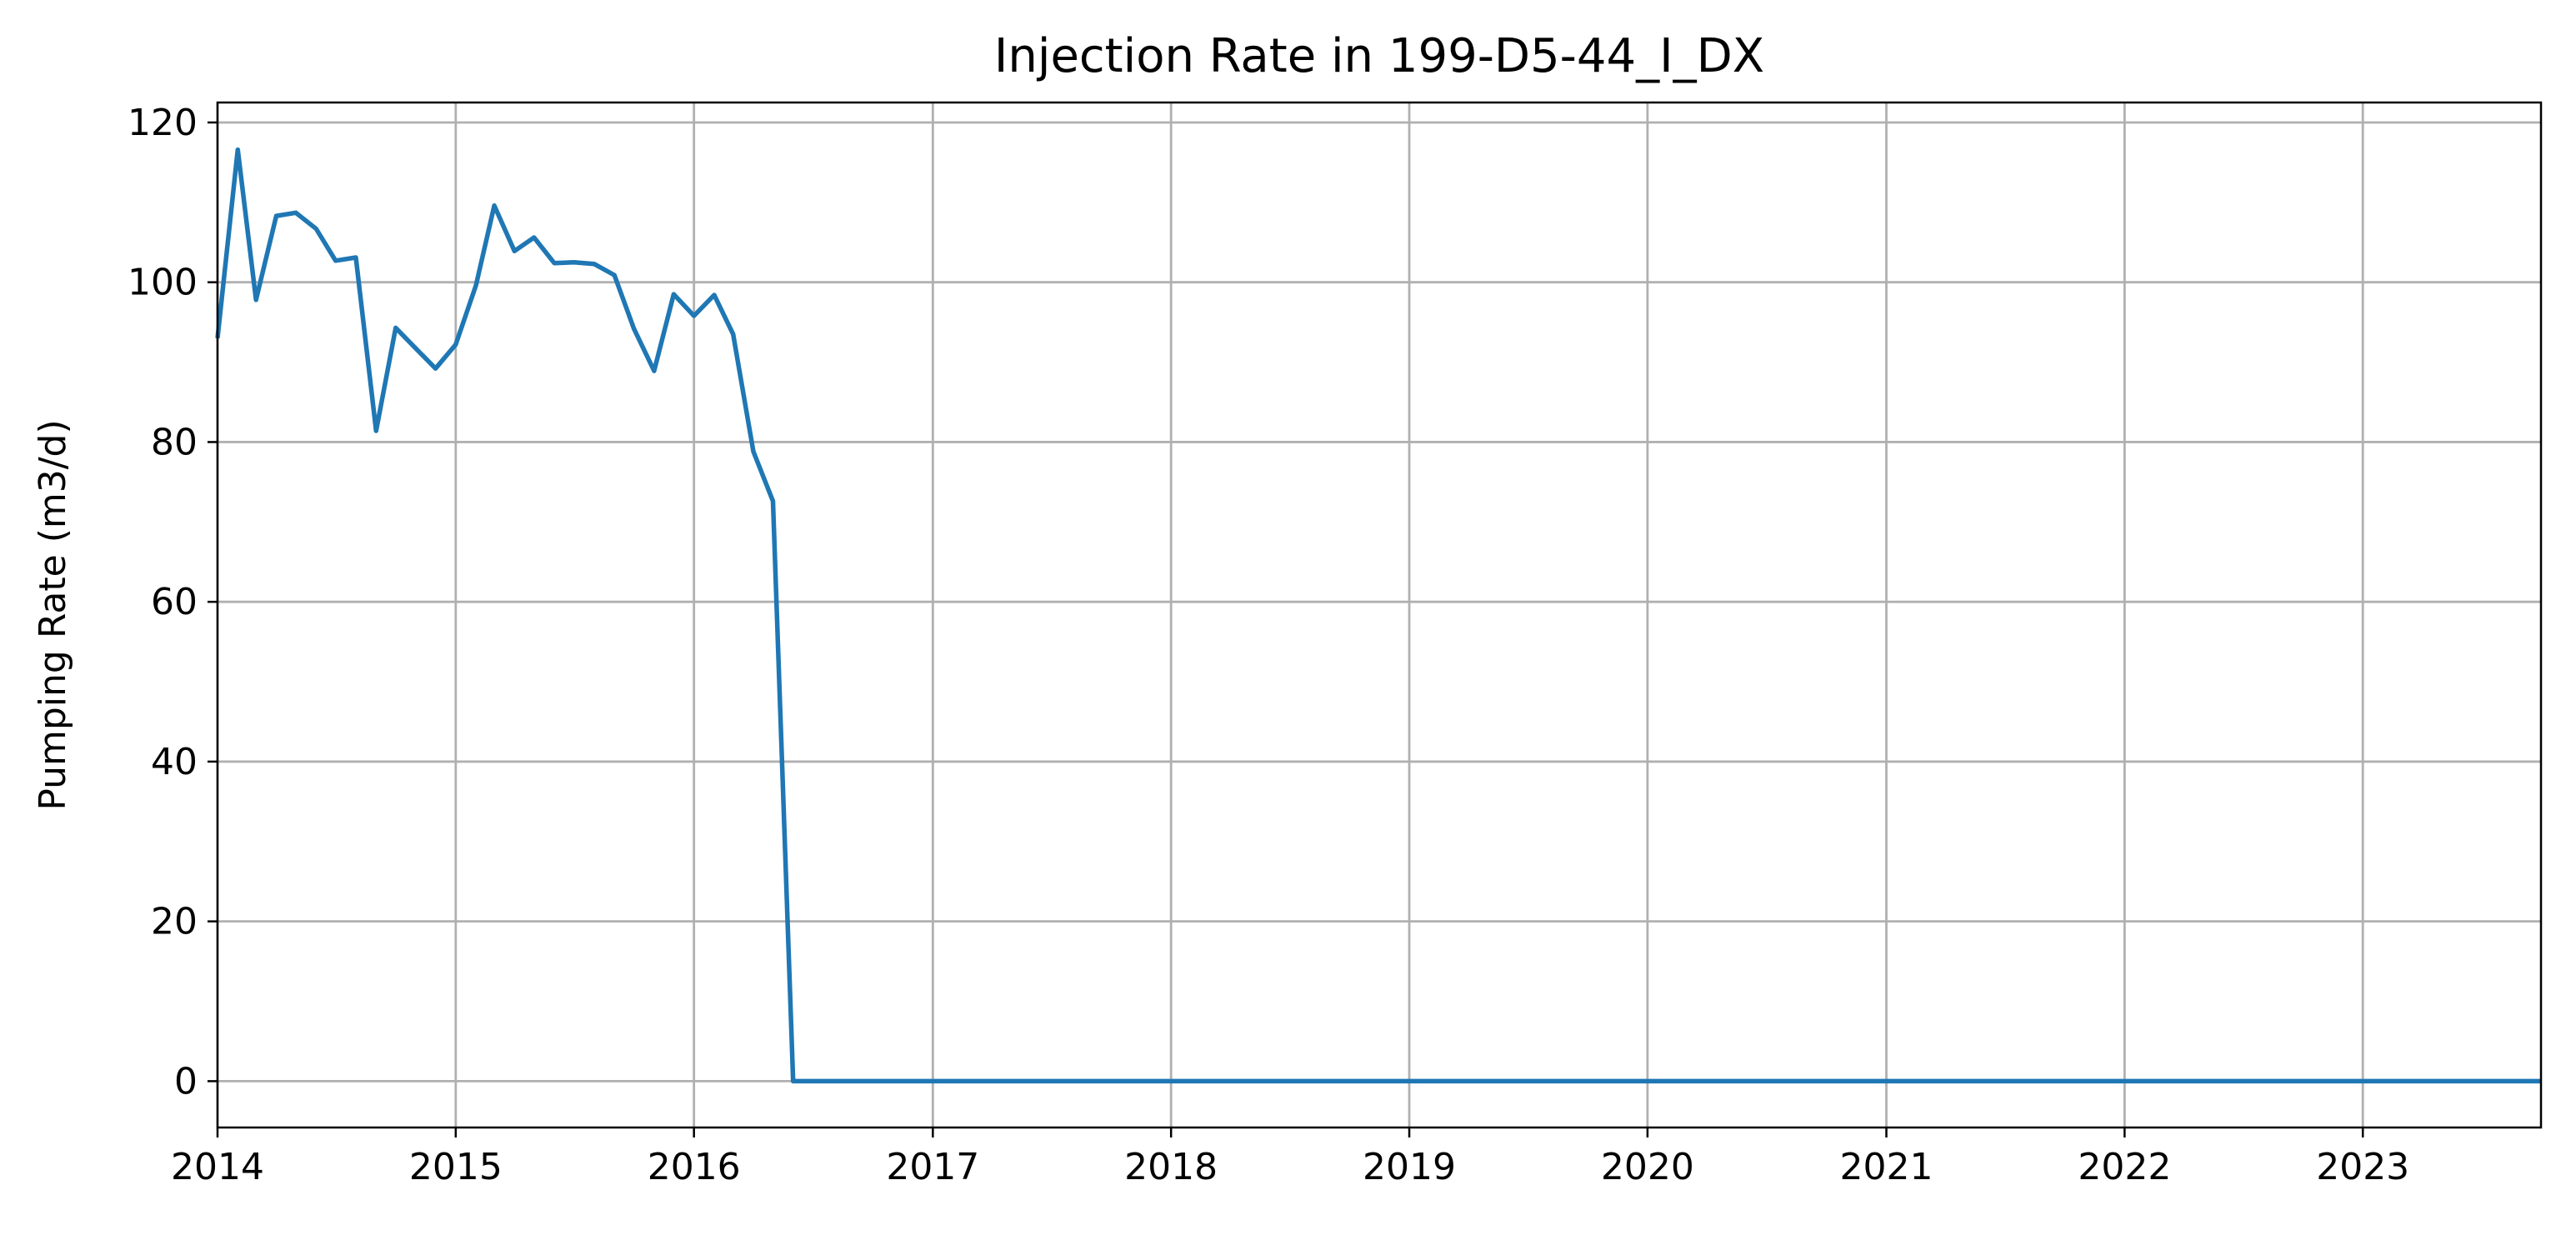 This screenshot has width=2576, height=1240. What do you see at coordinates (695, 1167) in the screenshot?
I see `x-tick-label: 2016` at bounding box center [695, 1167].